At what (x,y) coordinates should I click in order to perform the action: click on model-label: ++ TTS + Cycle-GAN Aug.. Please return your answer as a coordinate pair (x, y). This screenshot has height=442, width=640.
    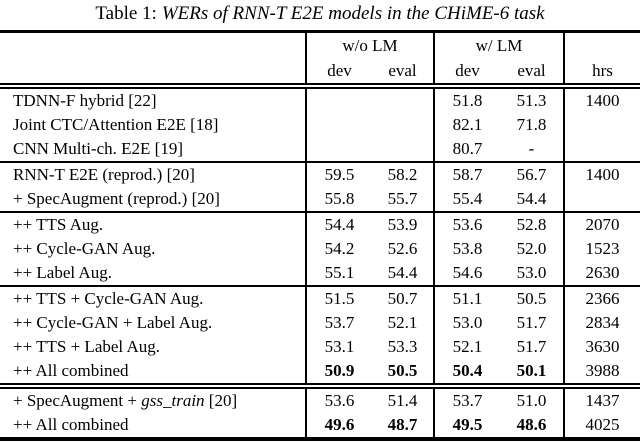
    Looking at the image, I should click on (153, 298).